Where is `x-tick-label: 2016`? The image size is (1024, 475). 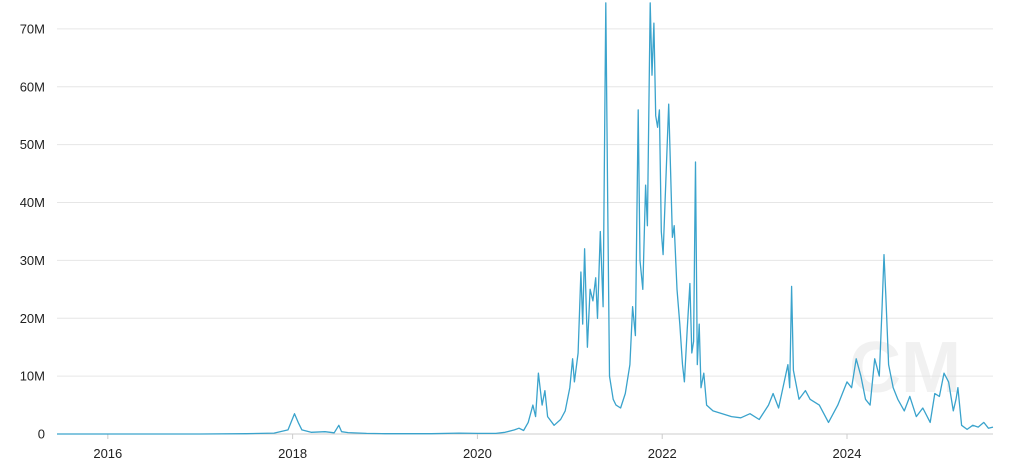
x-tick-label: 2016 is located at coordinates (107, 453).